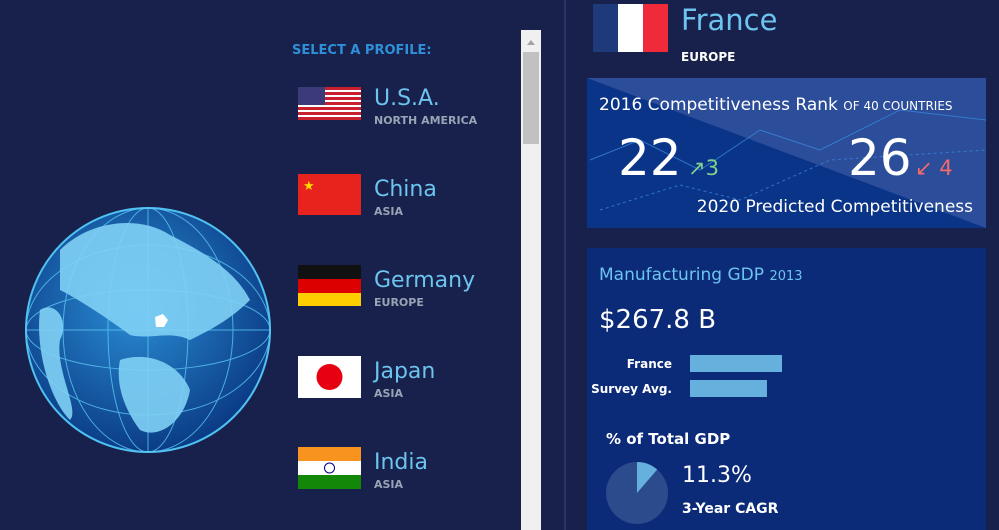  Describe the element at coordinates (329, 103) in the screenshot. I see `flag-usa` at that location.